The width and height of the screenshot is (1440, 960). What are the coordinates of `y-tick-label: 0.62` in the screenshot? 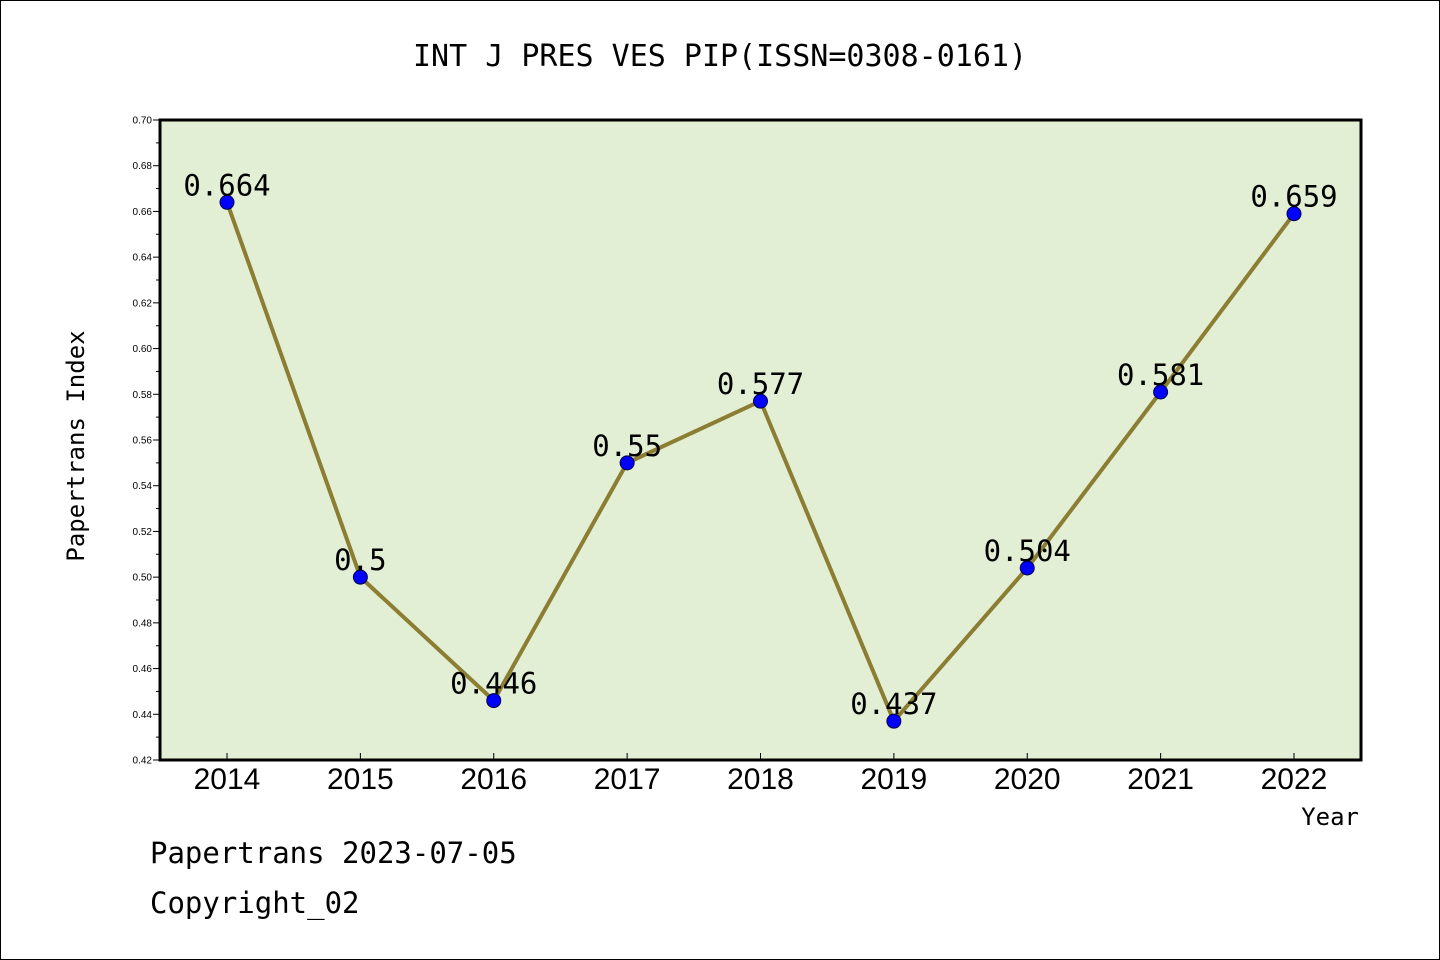 It's located at (143, 303).